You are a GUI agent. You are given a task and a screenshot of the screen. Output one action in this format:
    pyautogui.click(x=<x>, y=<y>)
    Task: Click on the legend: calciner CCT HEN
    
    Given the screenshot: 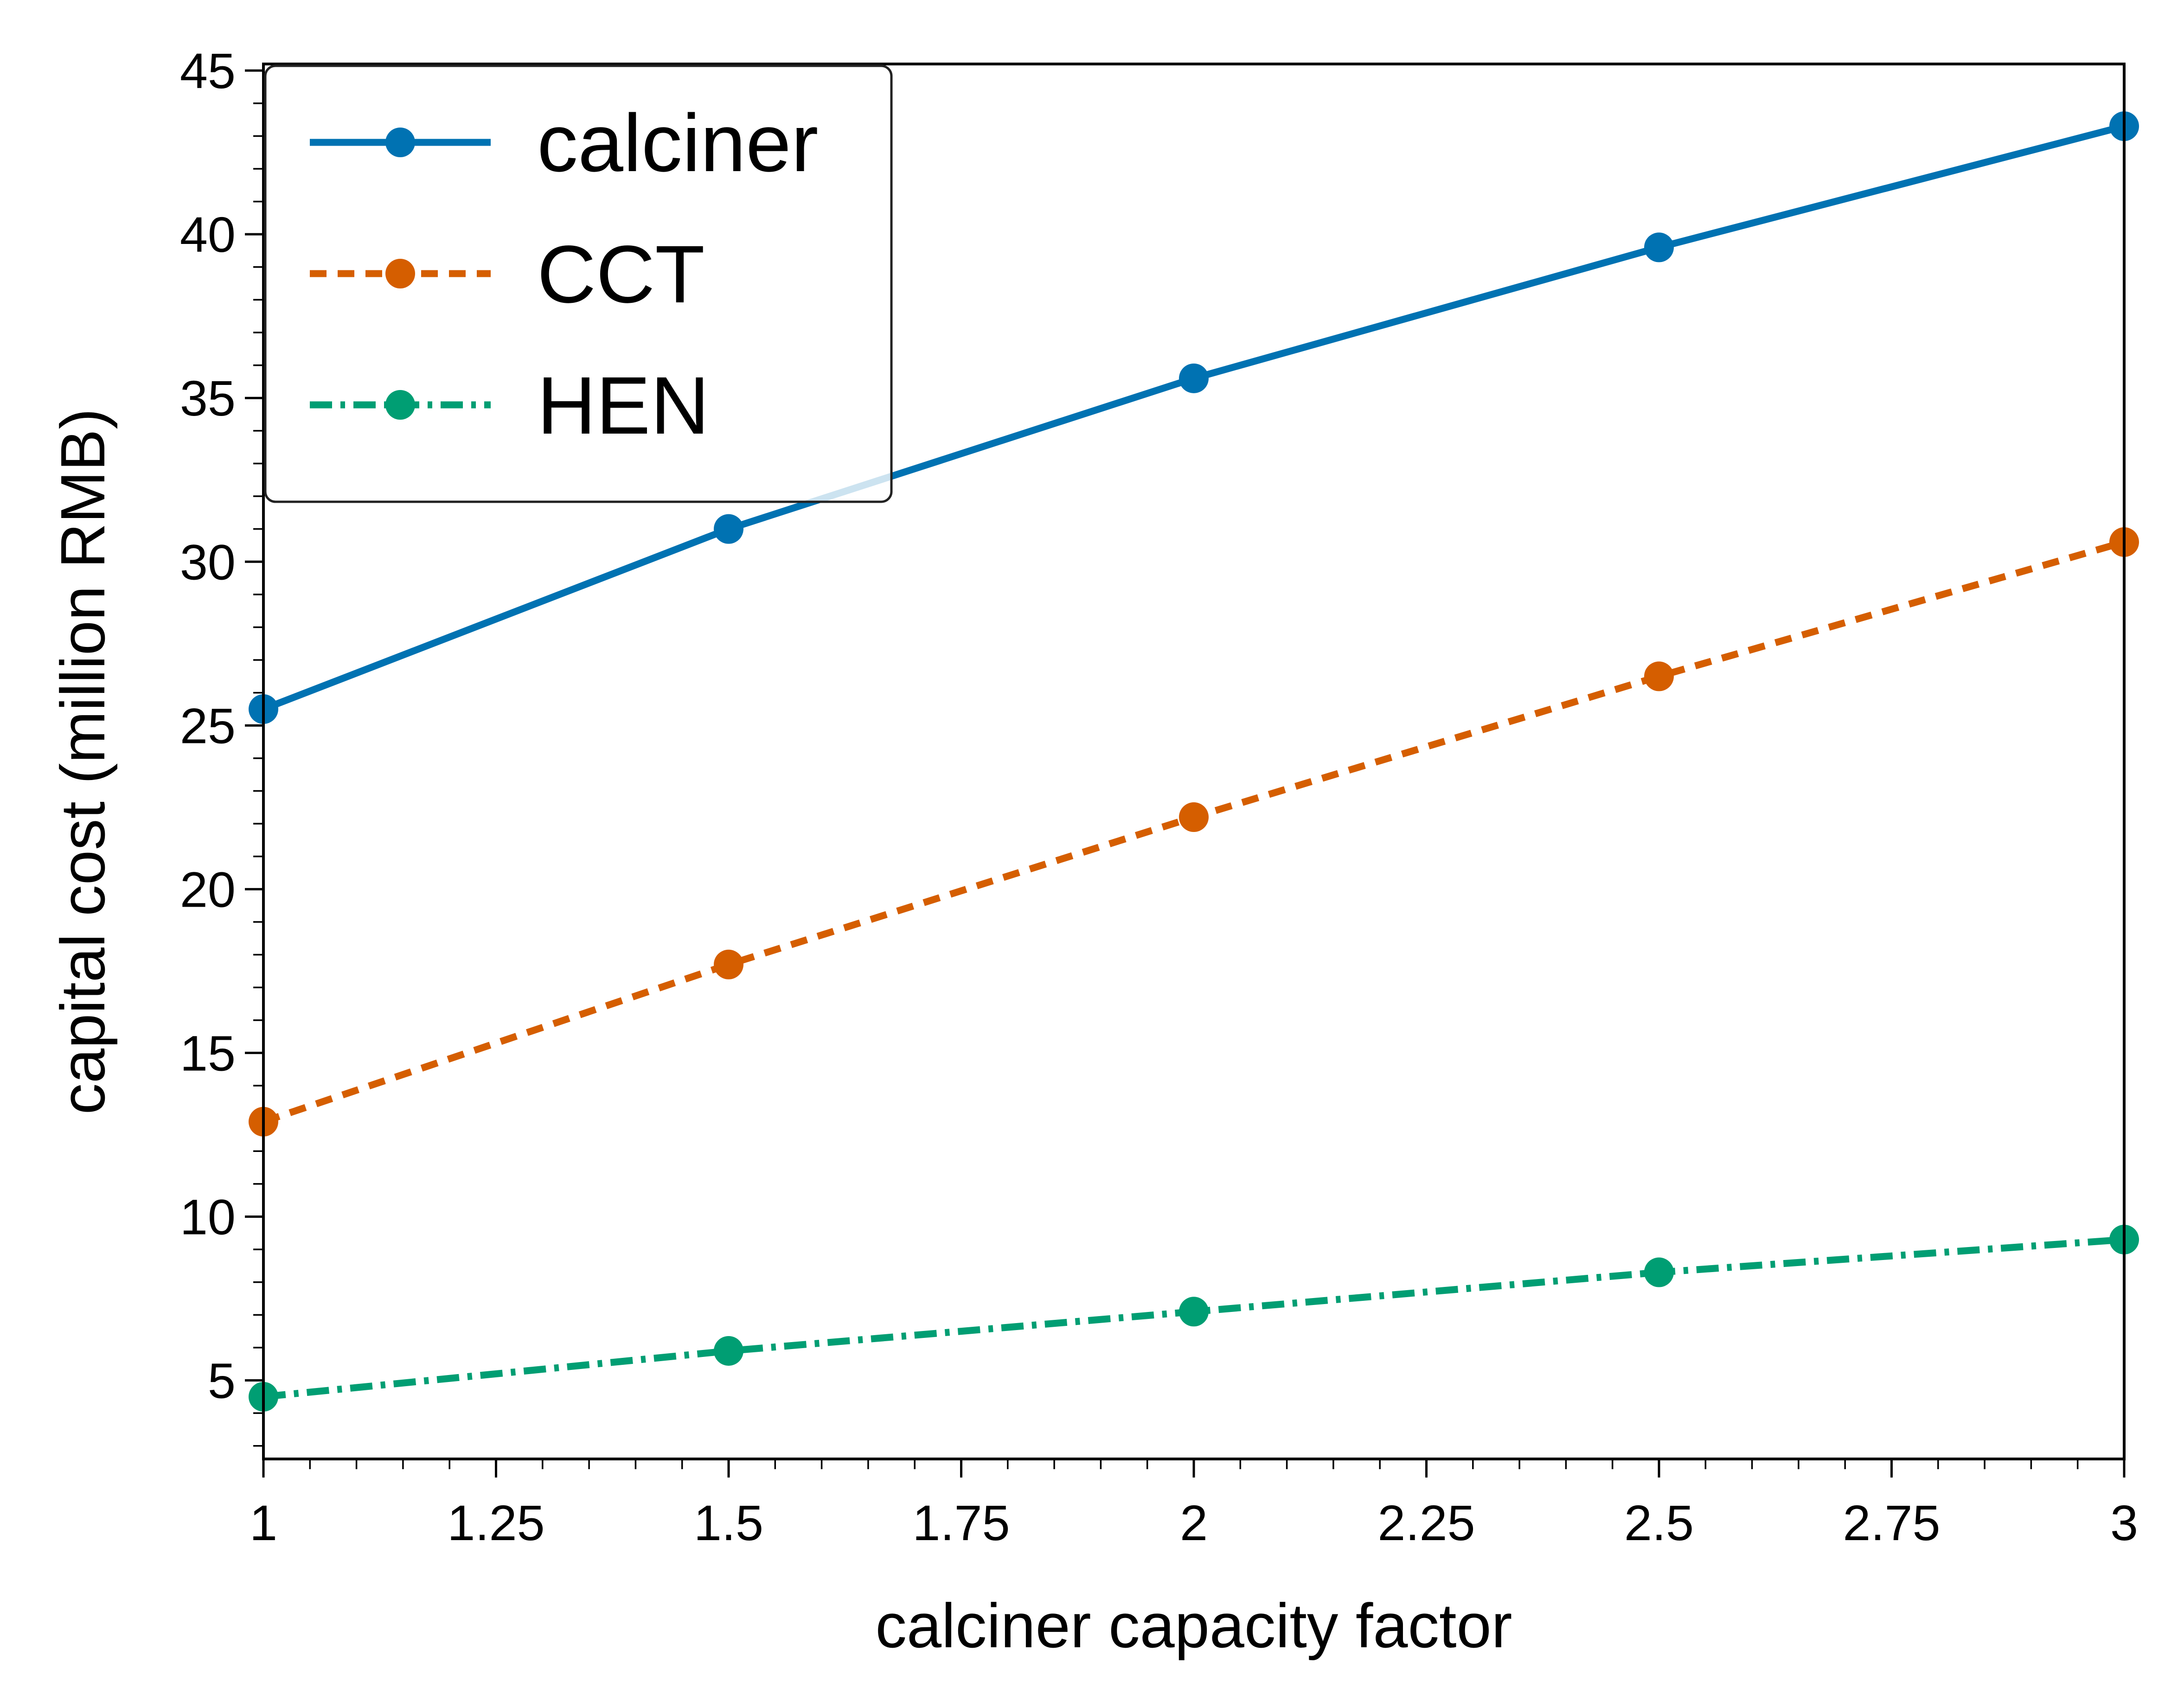 What is the action you would take?
    pyautogui.click(x=578, y=283)
    